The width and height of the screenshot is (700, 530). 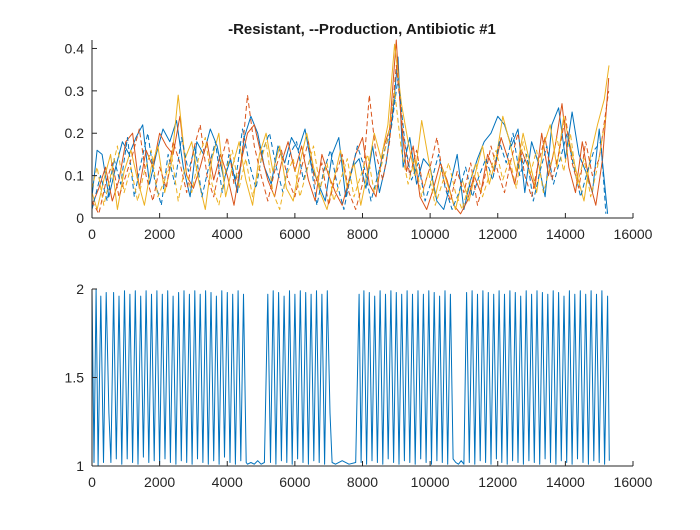 What do you see at coordinates (75, 133) in the screenshot?
I see `y-tick-label: 0.2` at bounding box center [75, 133].